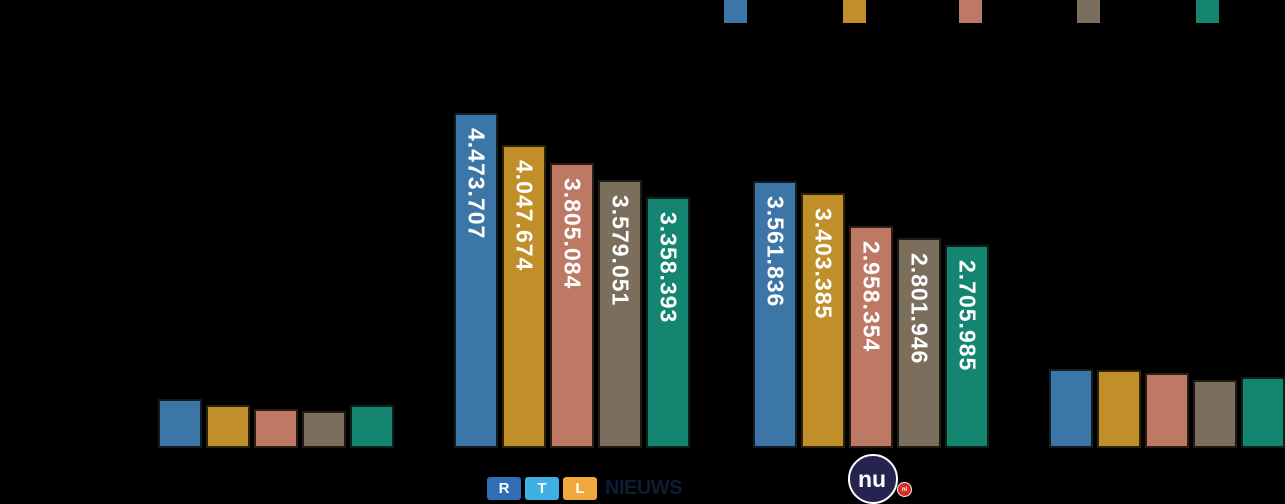 This screenshot has height=504, width=1285. I want to click on bar-value-label: 4.473.707, so click(476, 184).